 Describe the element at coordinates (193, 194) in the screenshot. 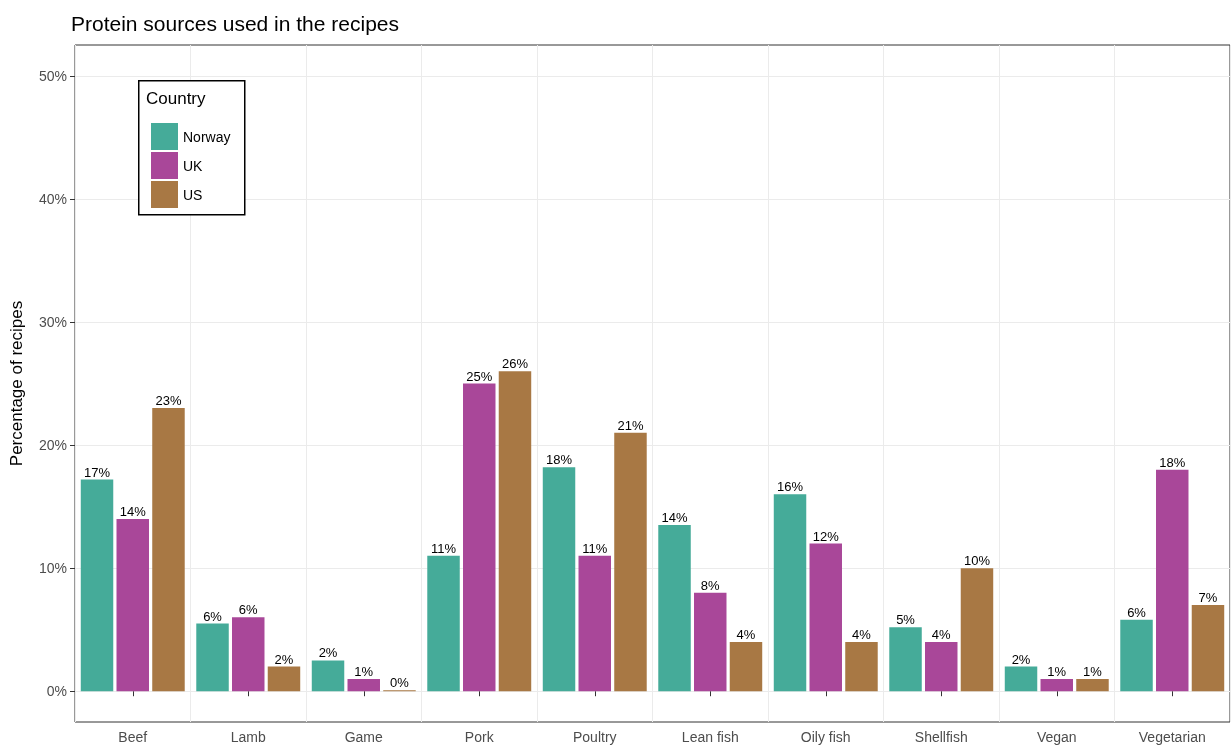

I see `legend-label: US` at that location.